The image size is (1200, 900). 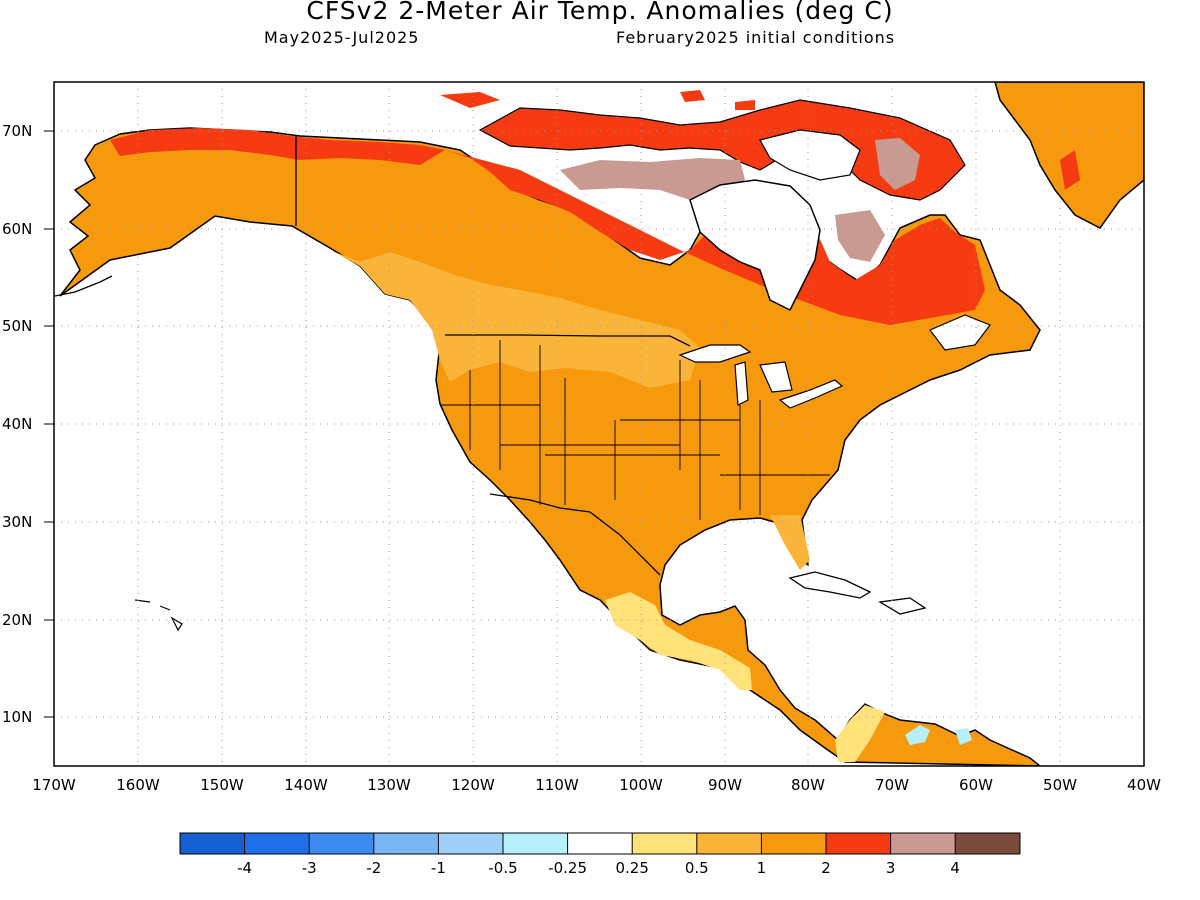 What do you see at coordinates (567, 868) in the screenshot?
I see `colorbar-label: -0.25` at bounding box center [567, 868].